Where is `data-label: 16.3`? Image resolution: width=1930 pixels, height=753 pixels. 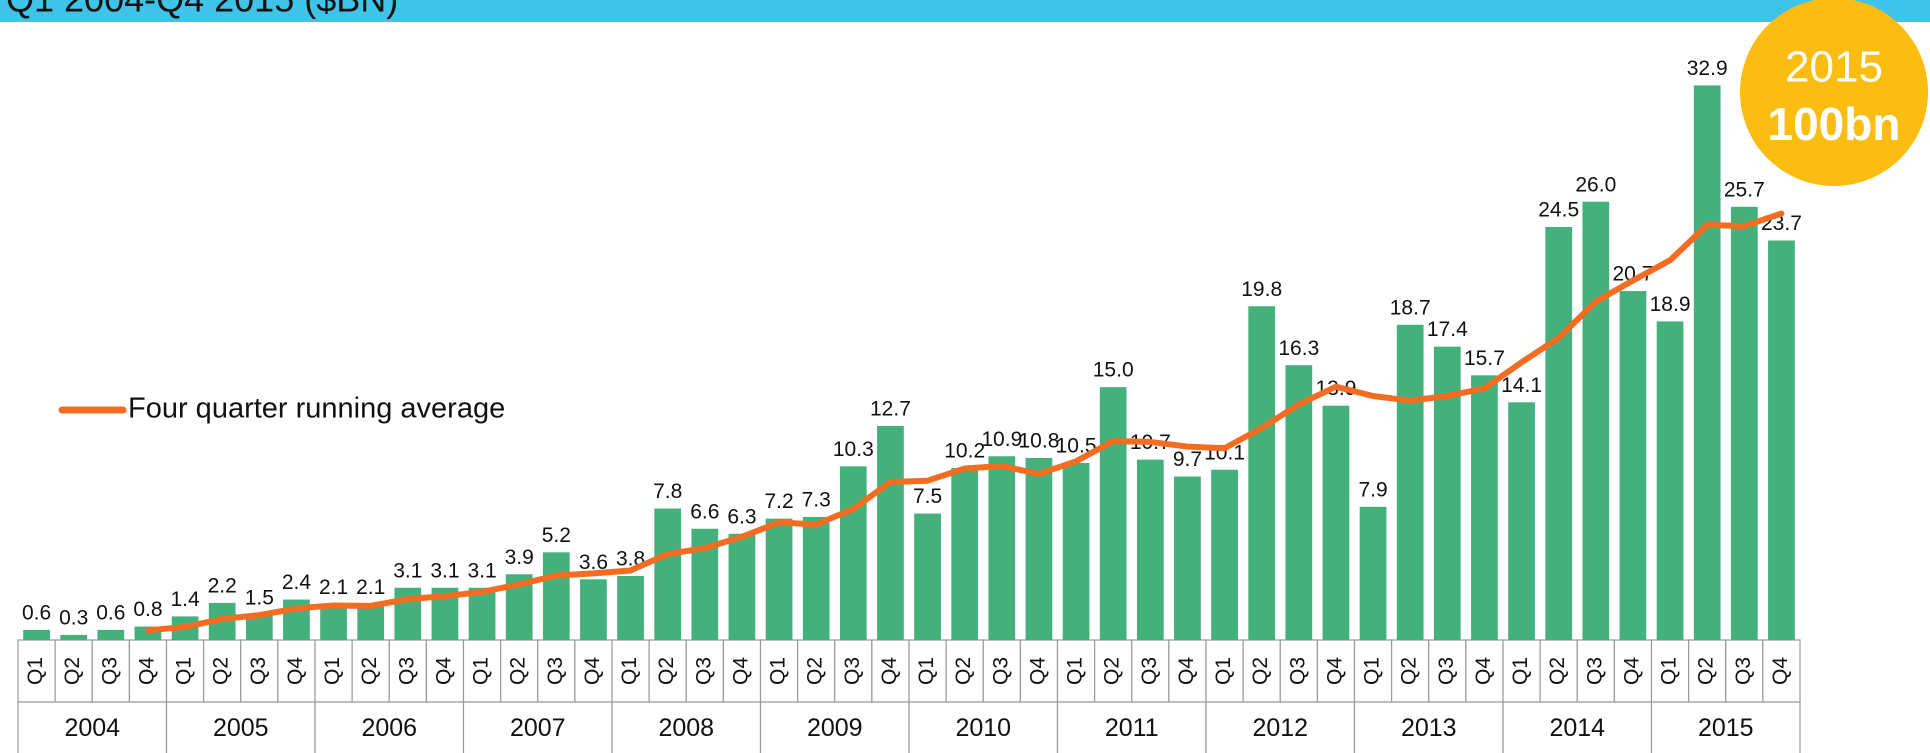
data-label: 16.3 is located at coordinates (1298, 348).